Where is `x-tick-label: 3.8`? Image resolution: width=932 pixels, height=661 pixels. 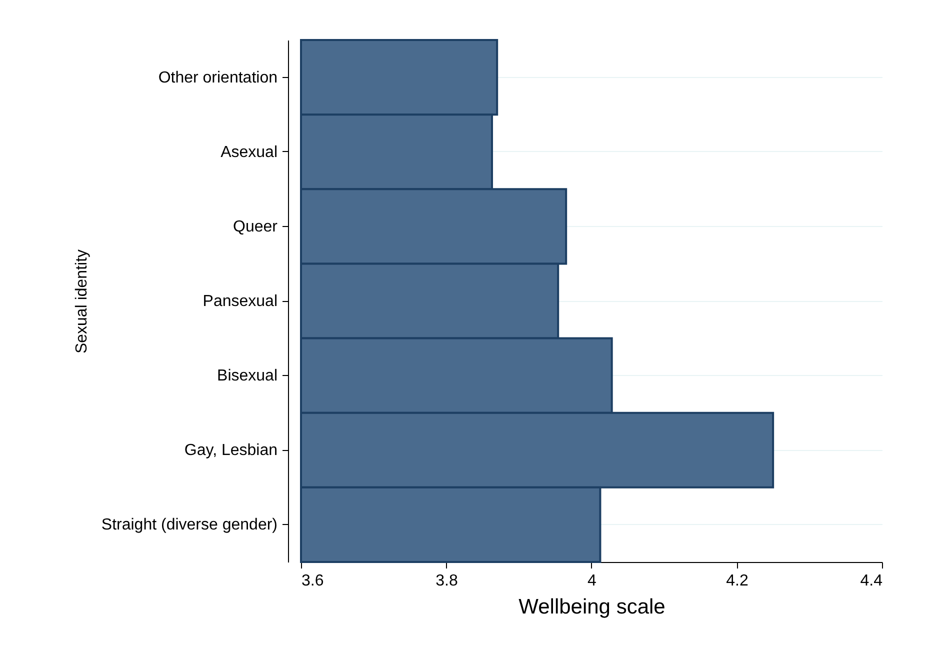 x-tick-label: 3.8 is located at coordinates (447, 581).